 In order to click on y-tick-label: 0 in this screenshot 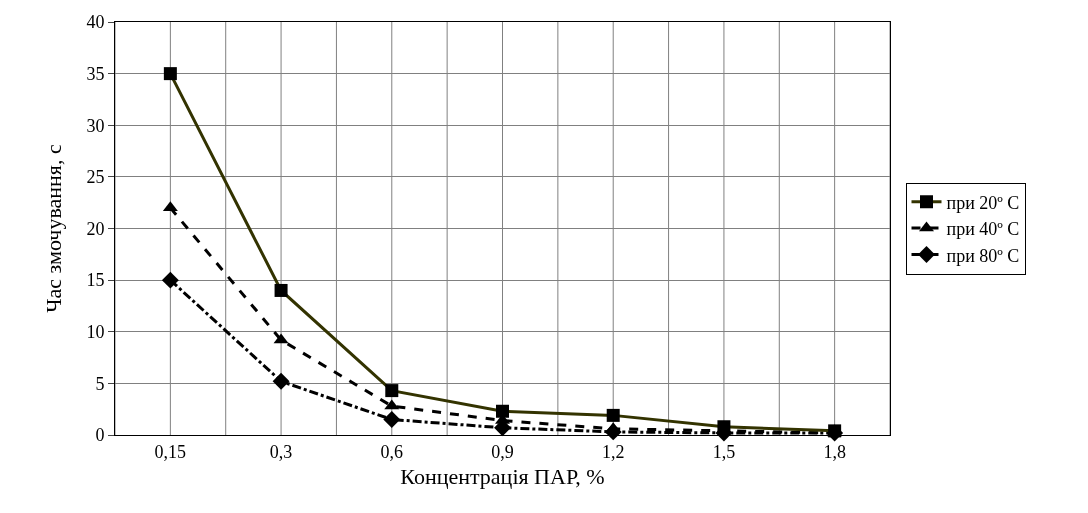, I will do `click(100, 435)`.